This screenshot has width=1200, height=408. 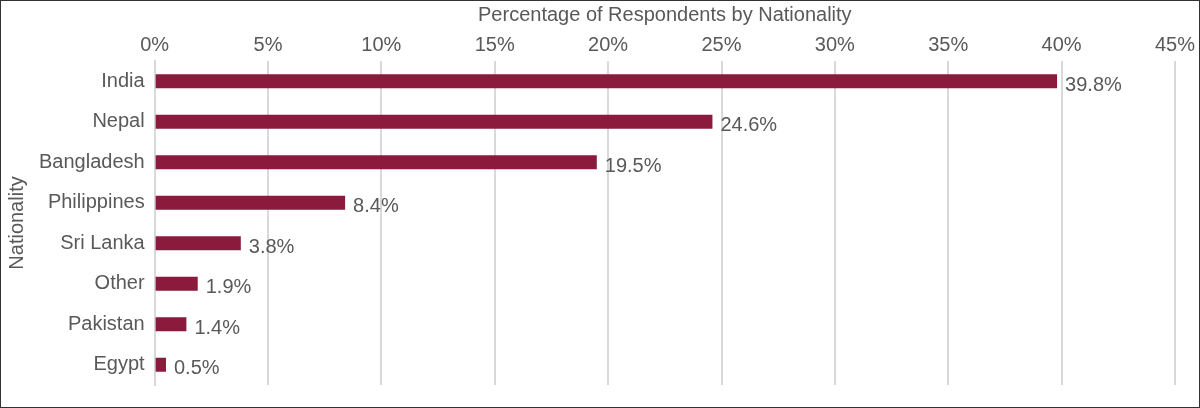 I want to click on x-tick-label: 35%, so click(x=948, y=43).